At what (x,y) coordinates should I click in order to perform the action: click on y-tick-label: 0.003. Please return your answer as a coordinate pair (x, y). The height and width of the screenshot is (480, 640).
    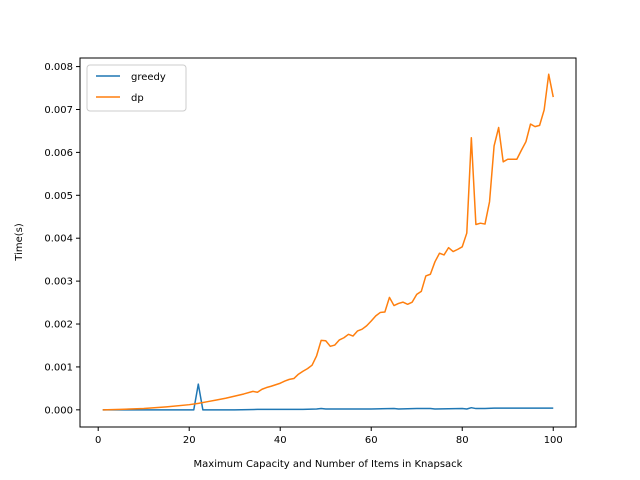
    Looking at the image, I should click on (58, 282).